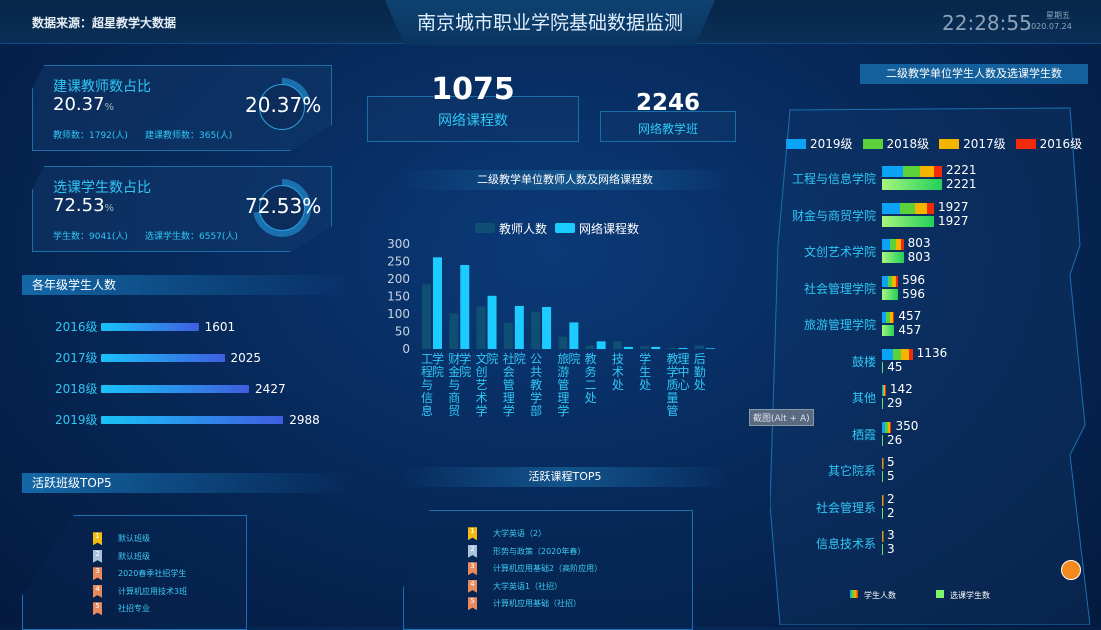 This screenshot has width=1101, height=630. Describe the element at coordinates (83, 205) in the screenshot. I see `card-value: 72.53%` at that location.